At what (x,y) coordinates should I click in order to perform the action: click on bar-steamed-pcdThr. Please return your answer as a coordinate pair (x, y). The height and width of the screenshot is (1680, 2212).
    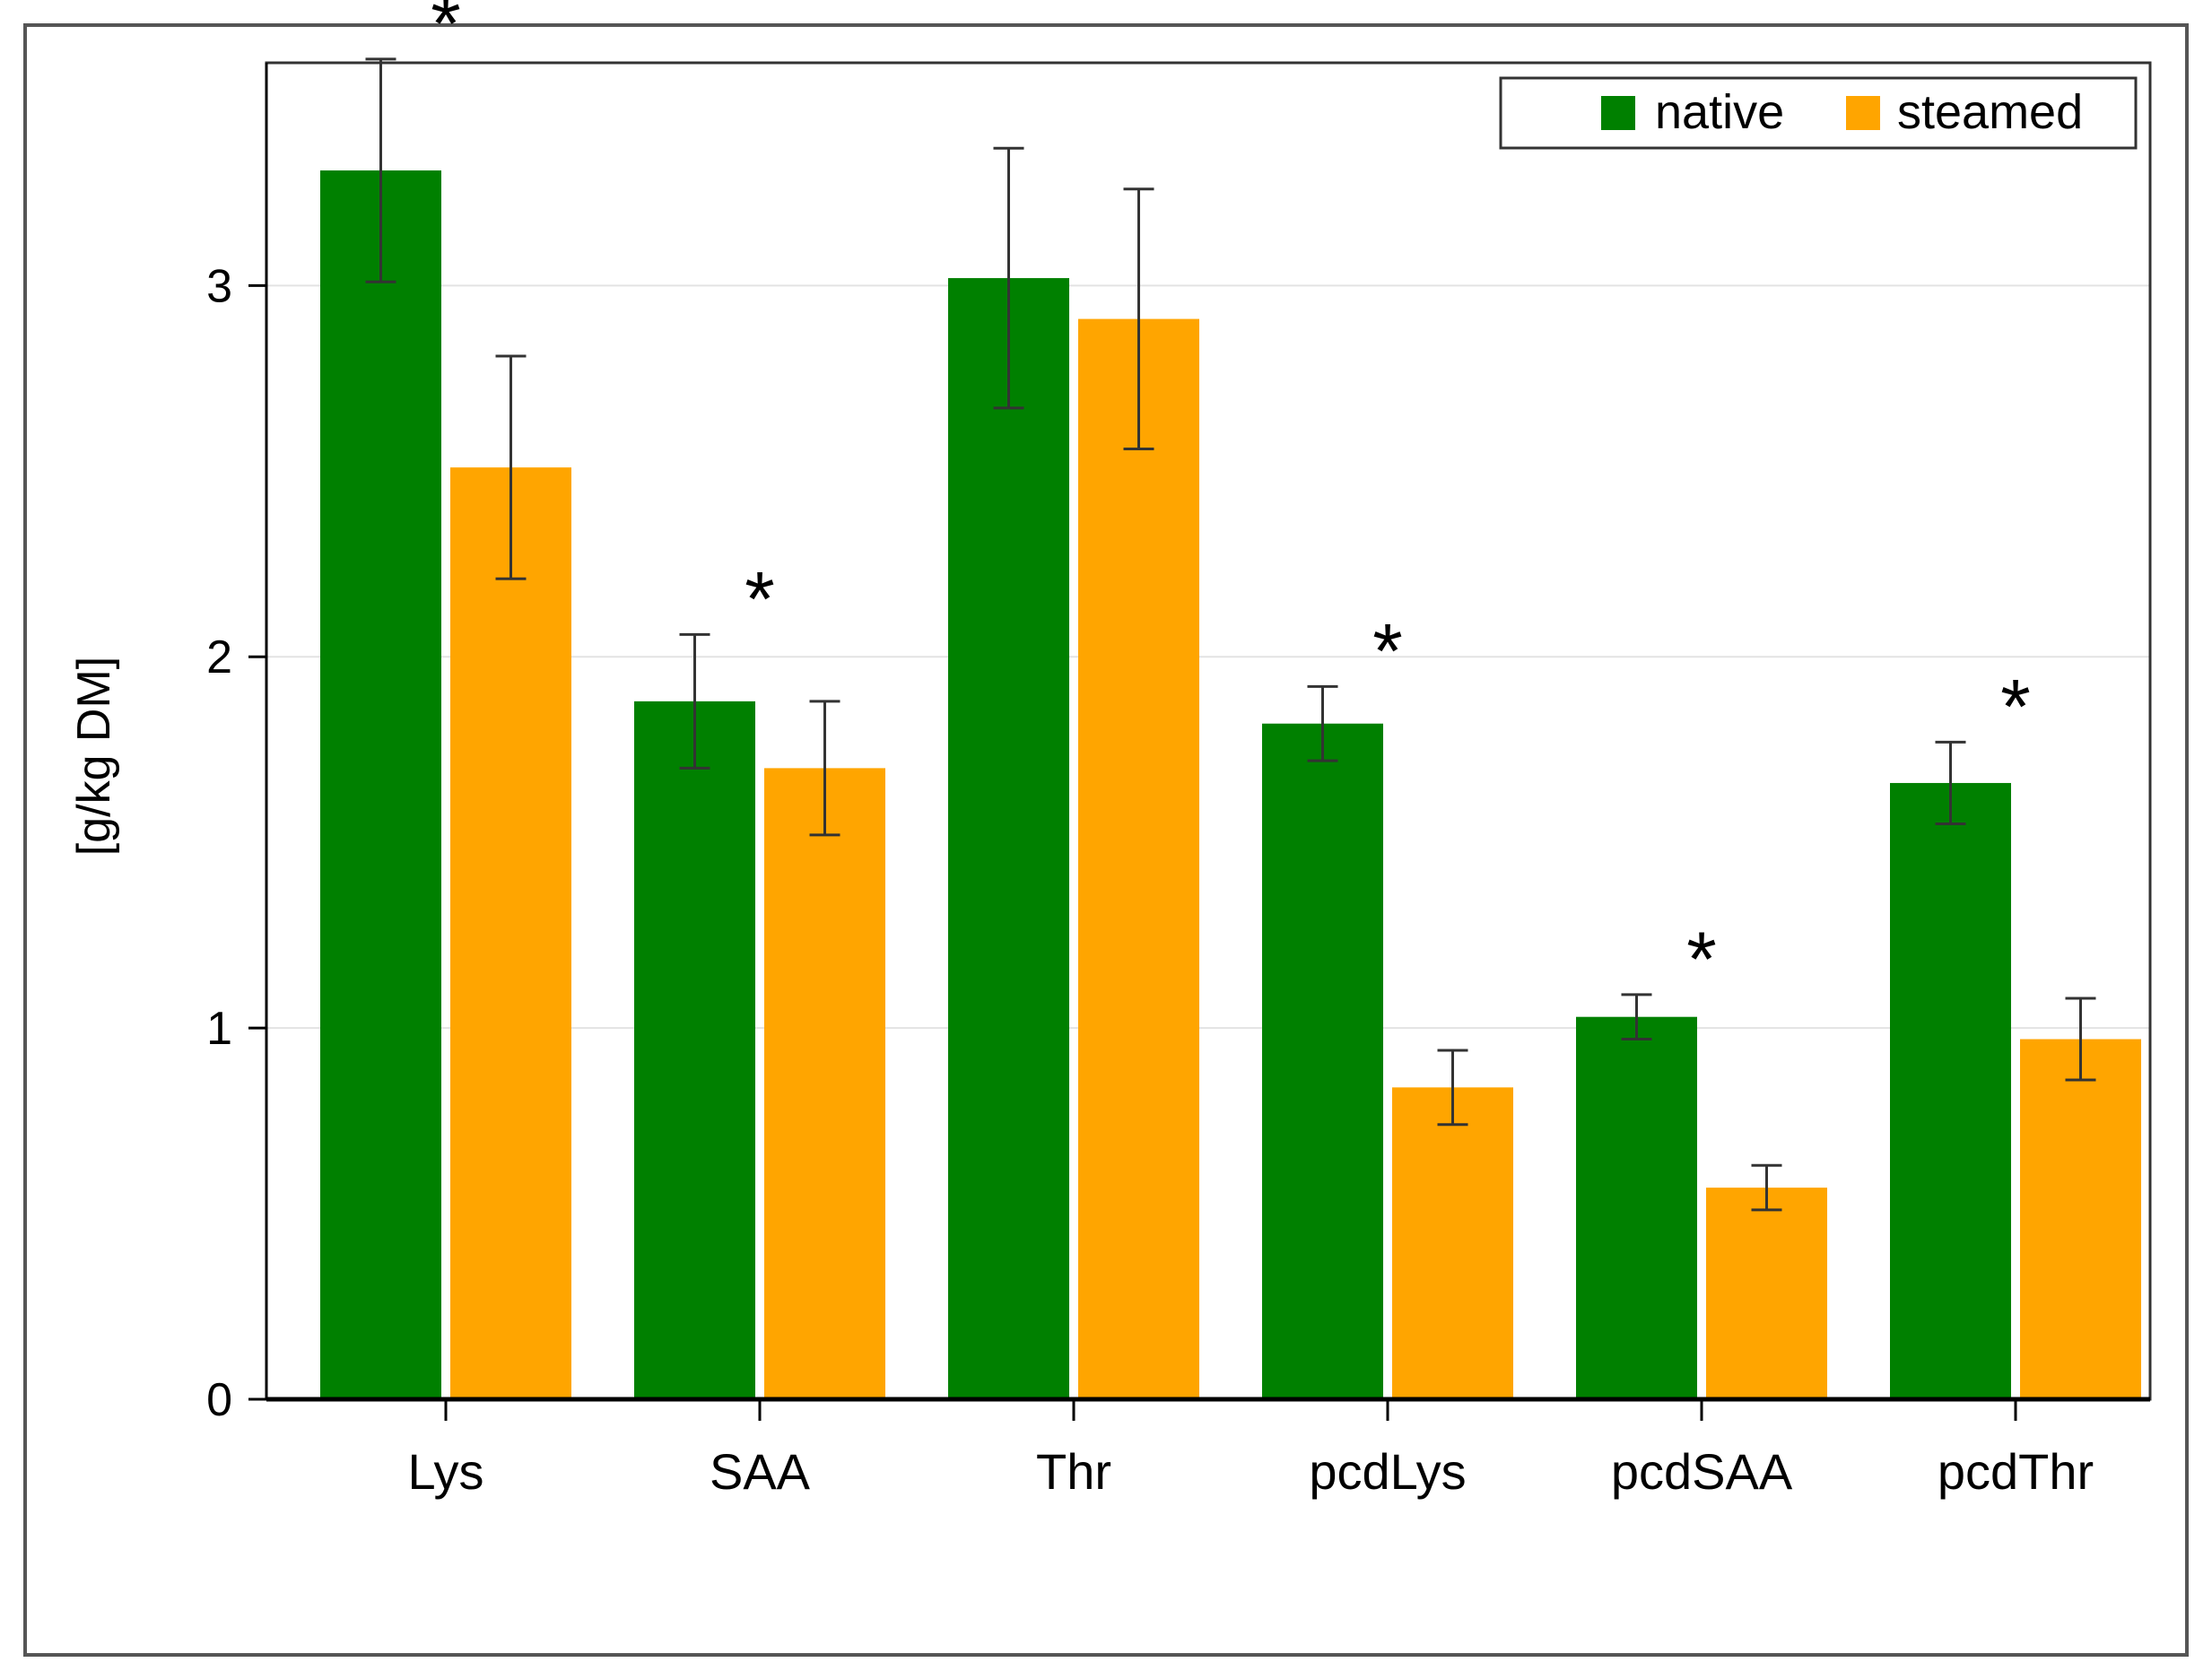
    Looking at the image, I should click on (2080, 1219).